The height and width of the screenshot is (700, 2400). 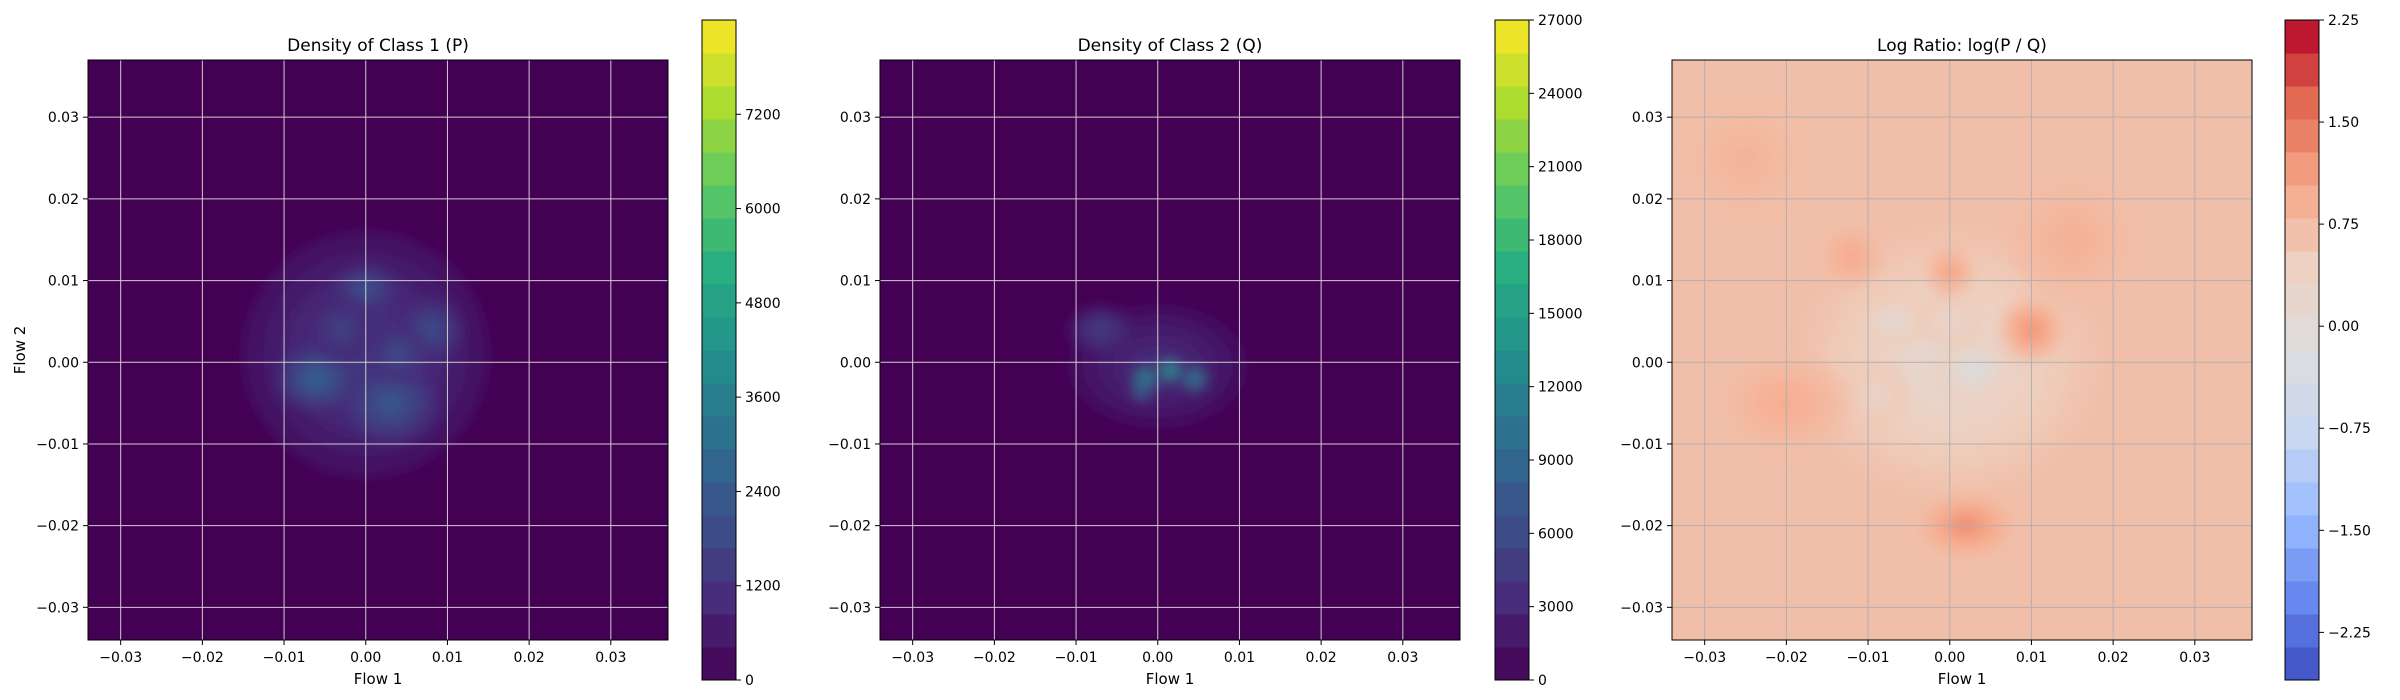 What do you see at coordinates (1560, 168) in the screenshot?
I see `colorbar-tick-label: 21000` at bounding box center [1560, 168].